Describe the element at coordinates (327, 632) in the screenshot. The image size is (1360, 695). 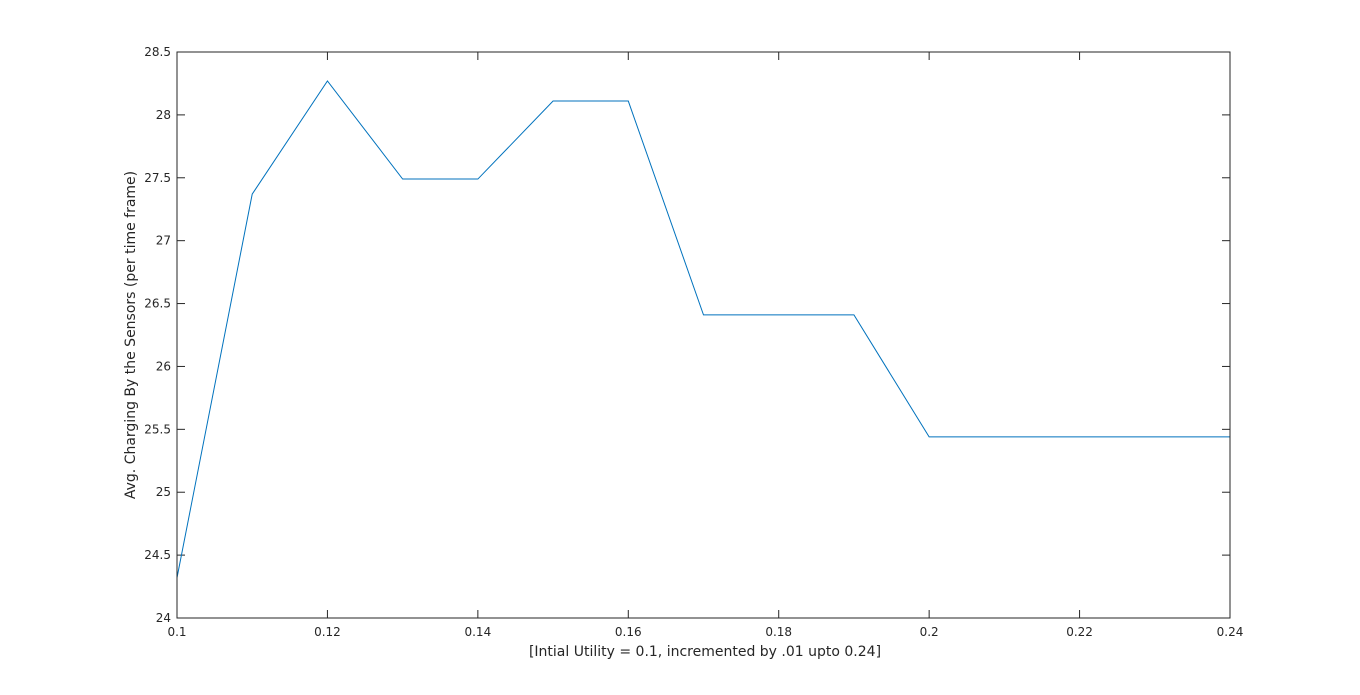
I see `x-tick-label: 0.12` at that location.